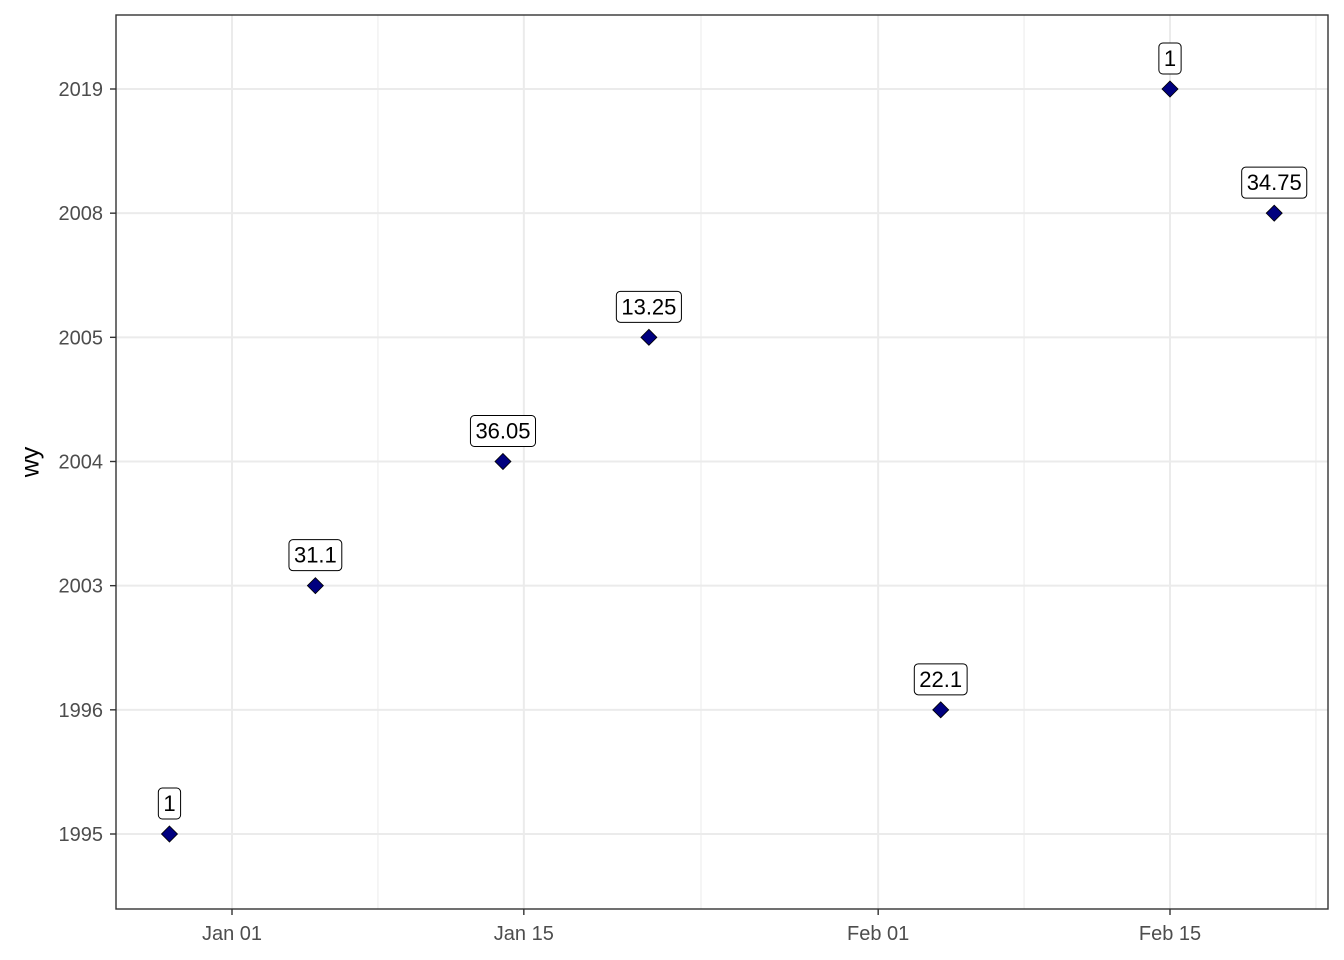 This screenshot has height=960, width=1344. I want to click on data-label: 36.05, so click(503, 431).